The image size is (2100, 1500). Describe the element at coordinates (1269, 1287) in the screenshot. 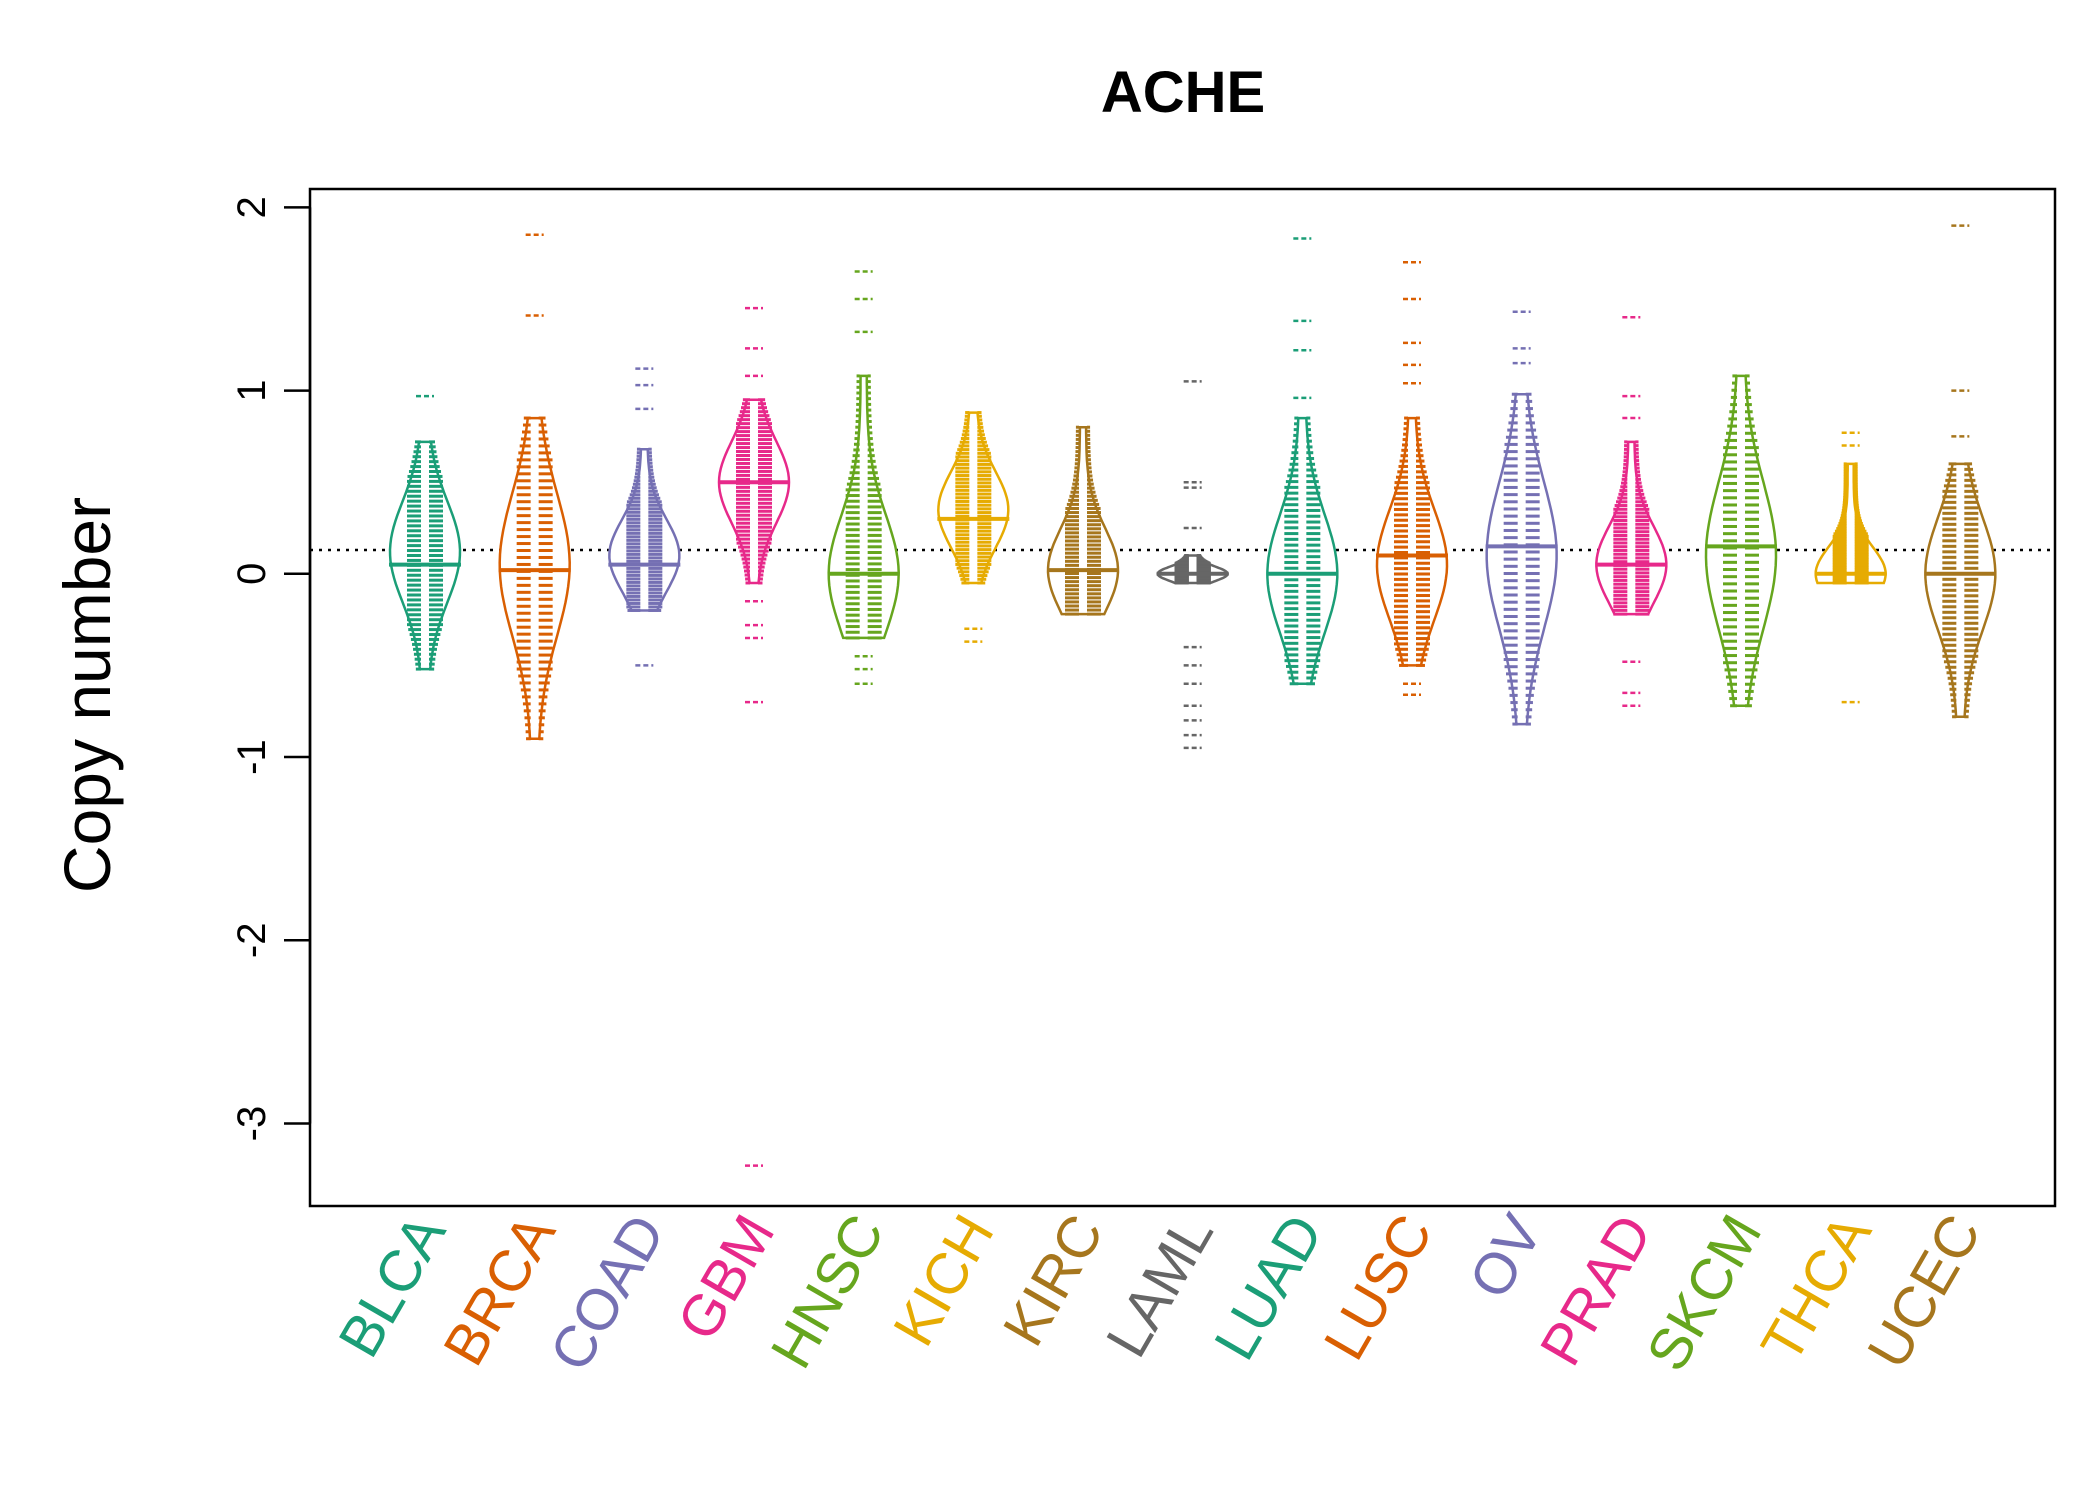

I see `x-tick-label-luad: LUAD` at that location.